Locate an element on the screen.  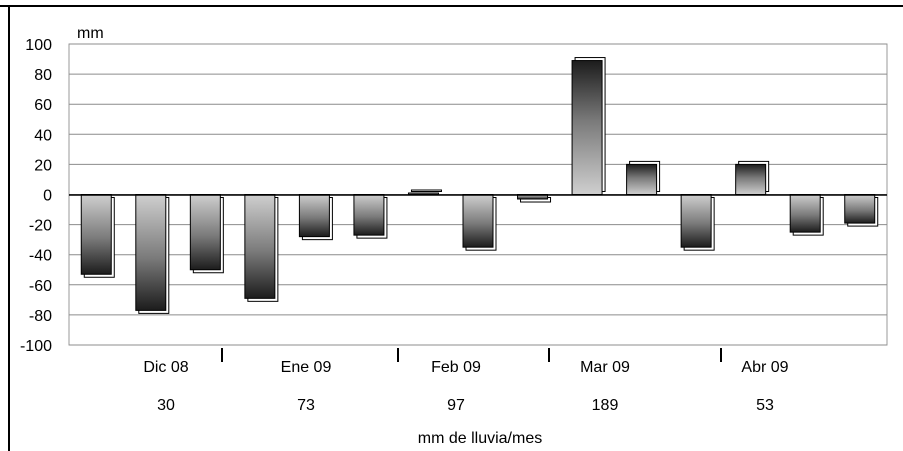
y-tick-label: 100 is located at coordinates (38, 45).